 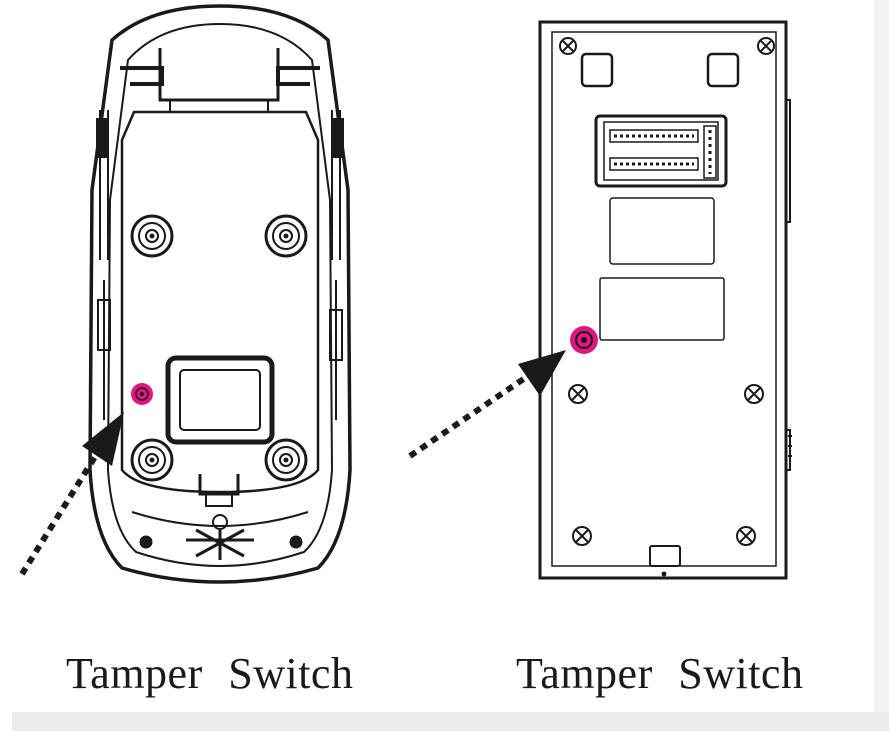 What do you see at coordinates (210, 673) in the screenshot?
I see `left-caption: Tamper Switch` at bounding box center [210, 673].